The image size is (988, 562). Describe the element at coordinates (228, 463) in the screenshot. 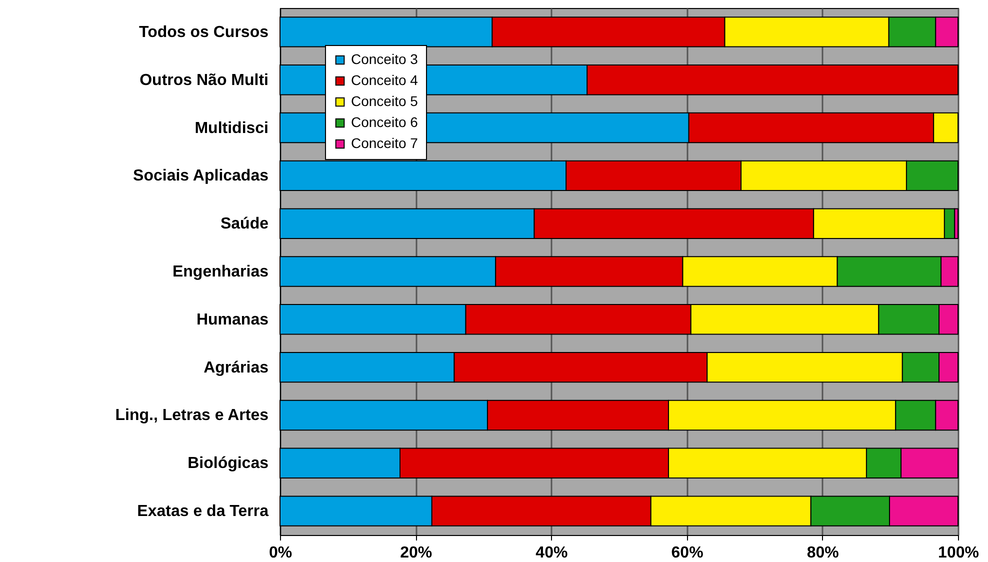

I see `y-tick-label: Biológicas` at that location.